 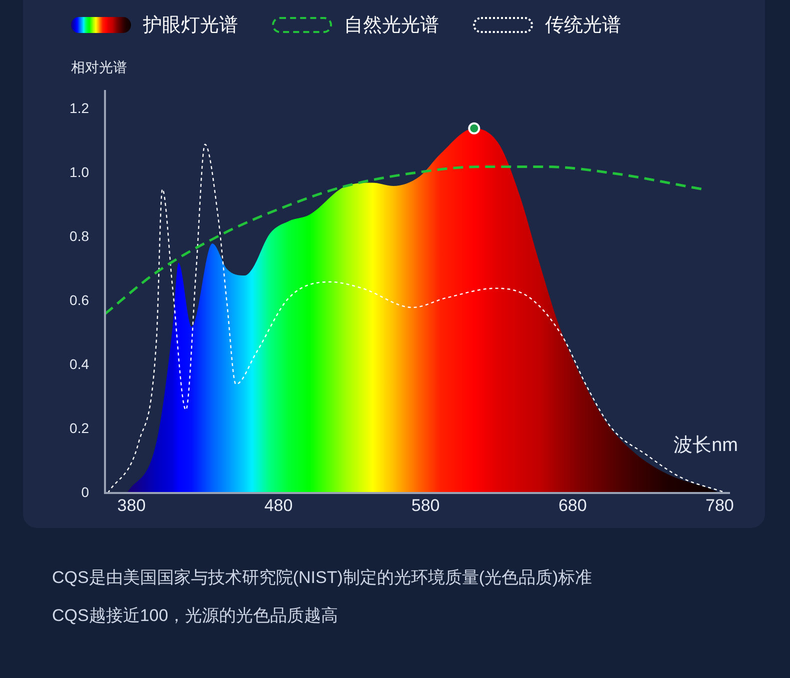 What do you see at coordinates (572, 505) in the screenshot?
I see `x-tick-label: 680` at bounding box center [572, 505].